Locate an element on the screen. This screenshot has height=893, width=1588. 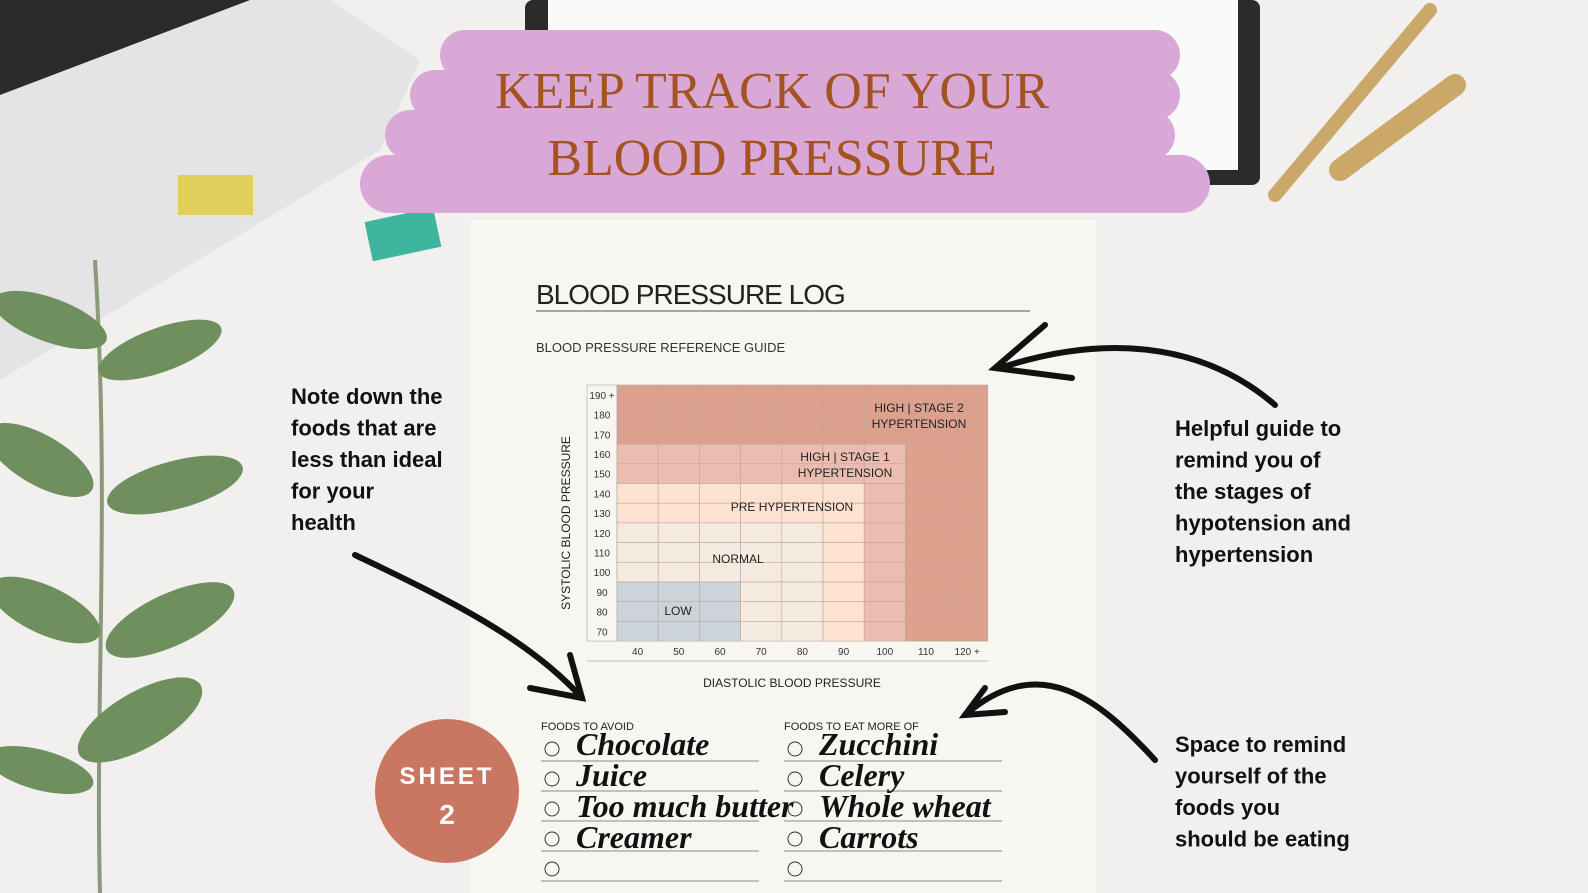
note-text: Note down the is located at coordinates (367, 396).